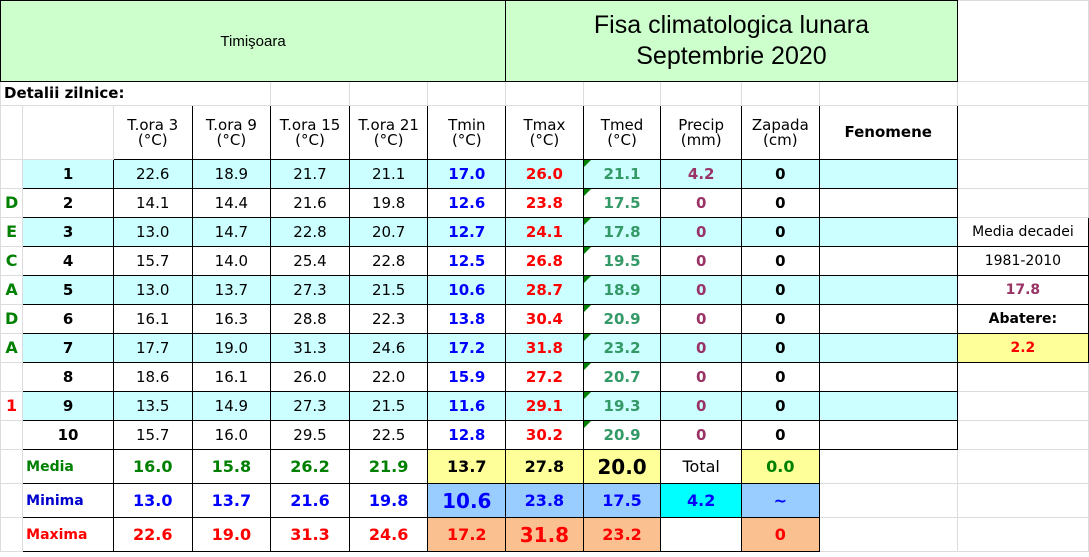 This screenshot has height=557, width=1089. What do you see at coordinates (68, 261) in the screenshot?
I see `day-number: 4` at bounding box center [68, 261].